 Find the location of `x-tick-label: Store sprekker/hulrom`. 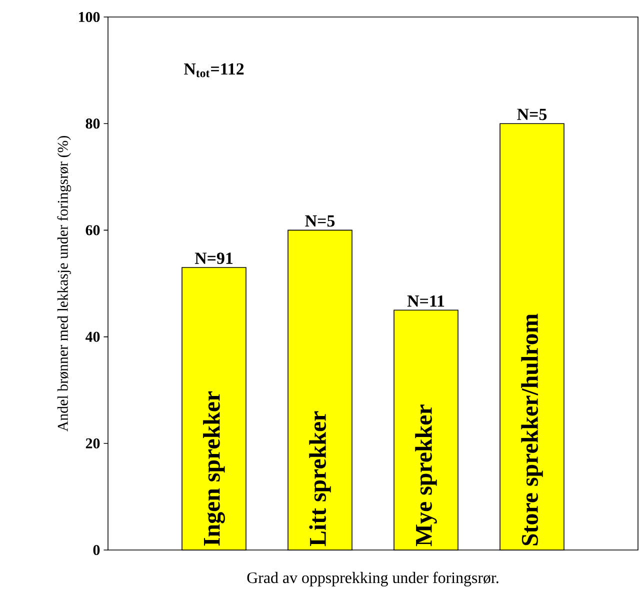

x-tick-label: Store sprekker/hulrom is located at coordinates (532, 430).